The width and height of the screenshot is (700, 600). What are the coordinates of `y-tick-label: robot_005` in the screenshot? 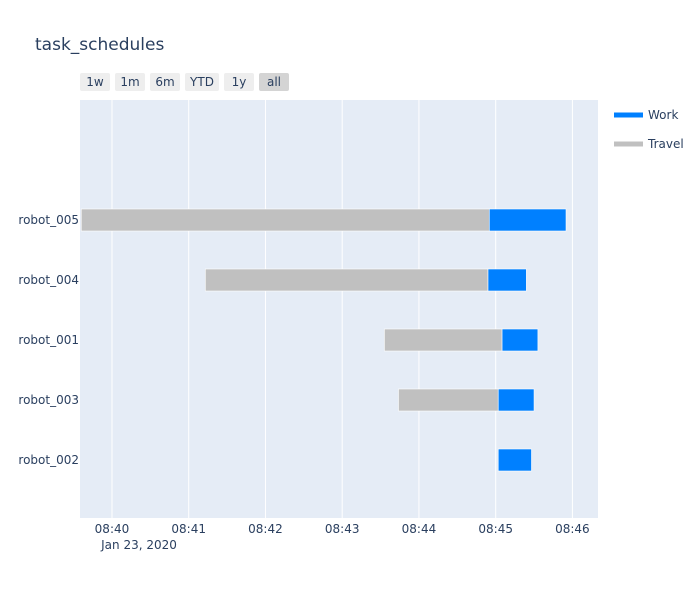 It's located at (48, 220).